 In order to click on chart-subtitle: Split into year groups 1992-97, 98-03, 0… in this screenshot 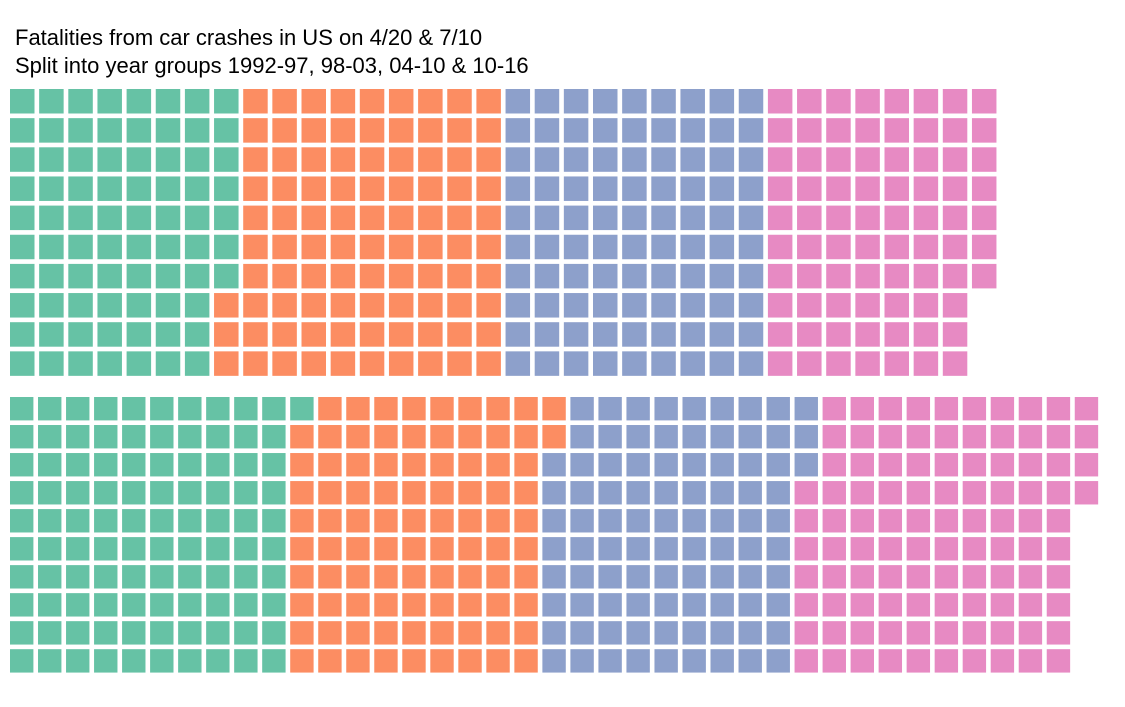, I will do `click(272, 65)`.